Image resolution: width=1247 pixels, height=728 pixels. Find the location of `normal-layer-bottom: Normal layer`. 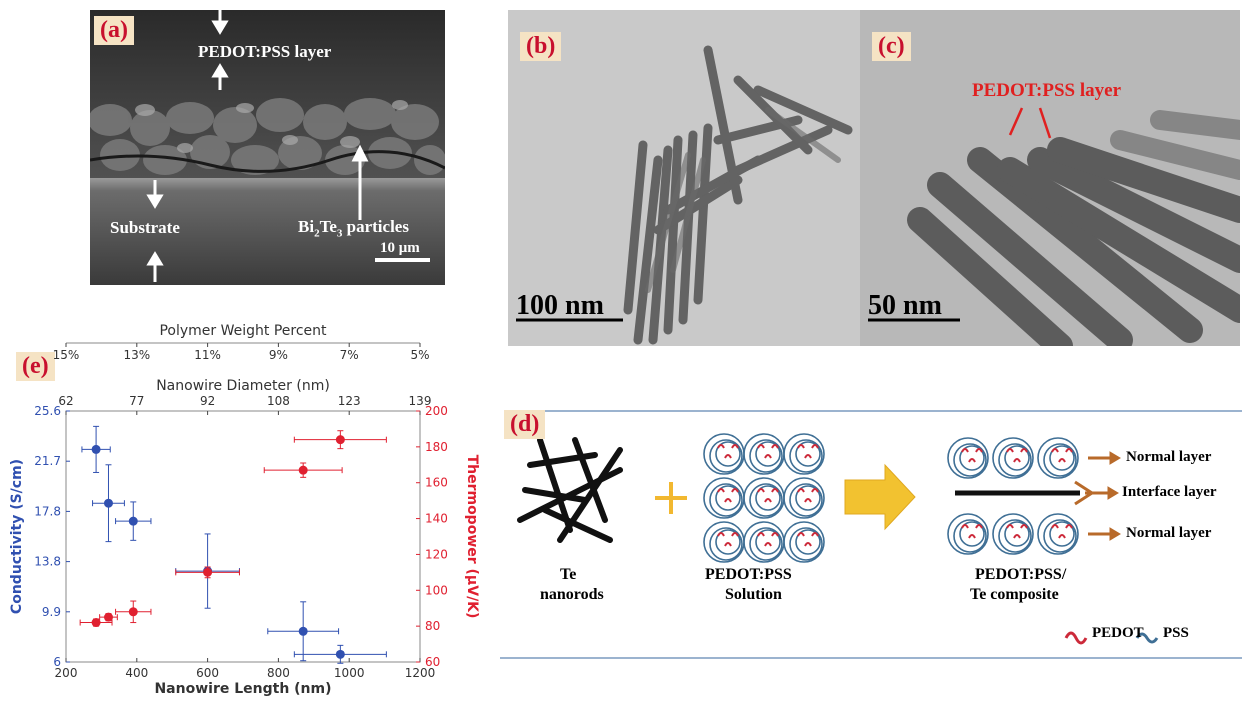

normal-layer-bottom: Normal layer is located at coordinates (1169, 533).